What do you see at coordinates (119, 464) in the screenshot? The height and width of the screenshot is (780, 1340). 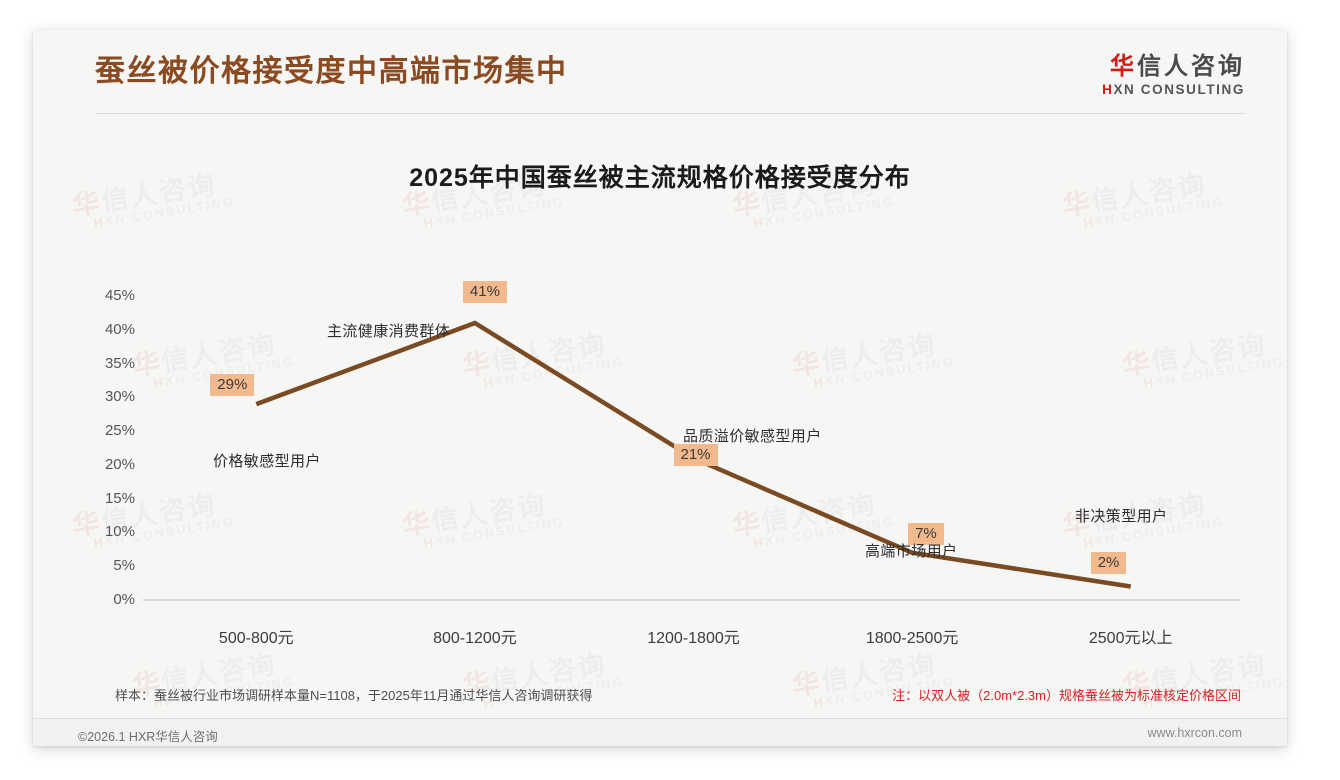 I see `y-axis-tick-label: 20%` at bounding box center [119, 464].